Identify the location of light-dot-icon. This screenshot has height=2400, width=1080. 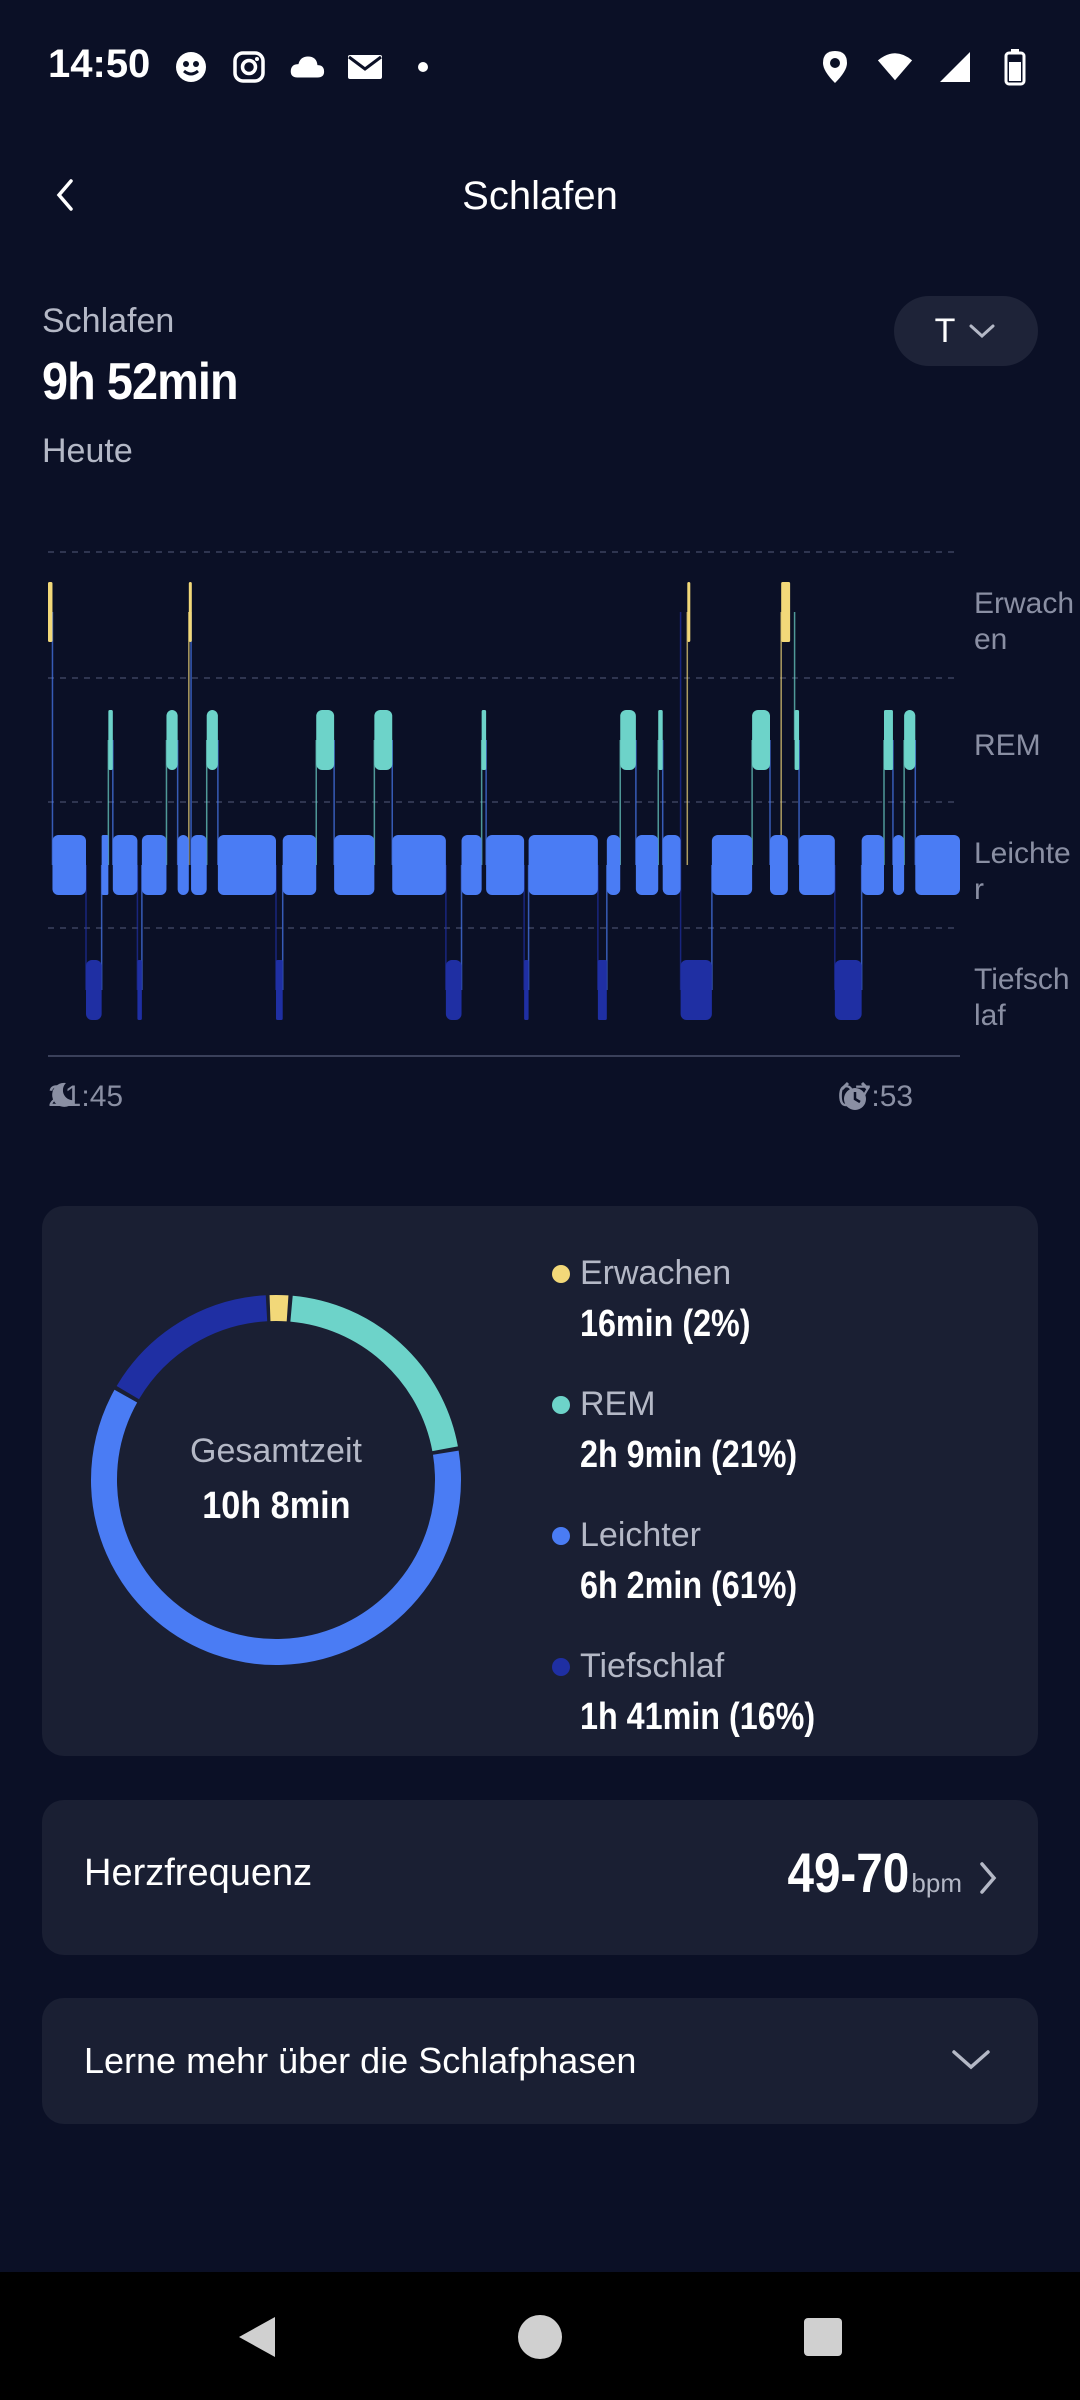
(561, 1535).